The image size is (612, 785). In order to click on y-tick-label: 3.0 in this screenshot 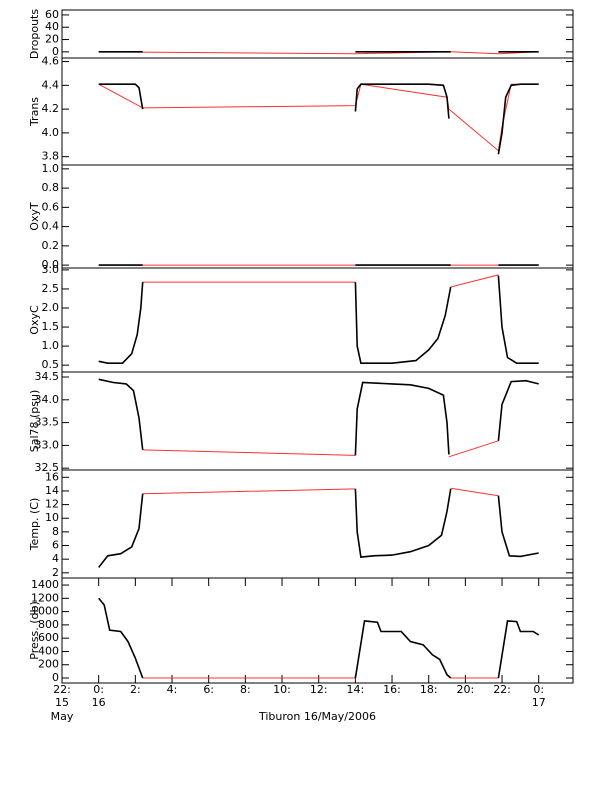, I will do `click(51, 269)`.